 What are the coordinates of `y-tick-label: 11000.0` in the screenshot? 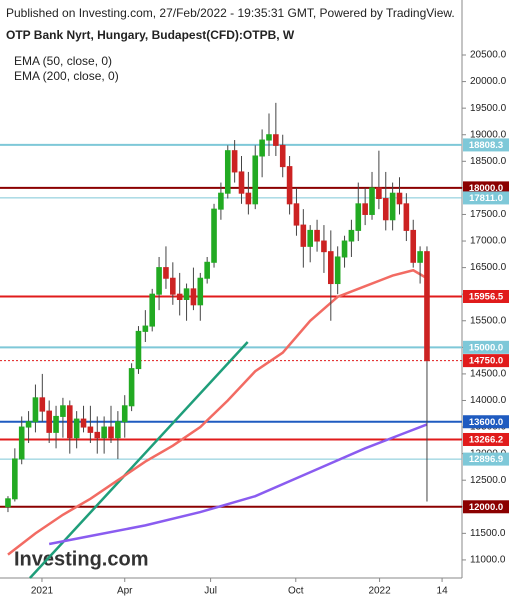 It's located at (488, 560).